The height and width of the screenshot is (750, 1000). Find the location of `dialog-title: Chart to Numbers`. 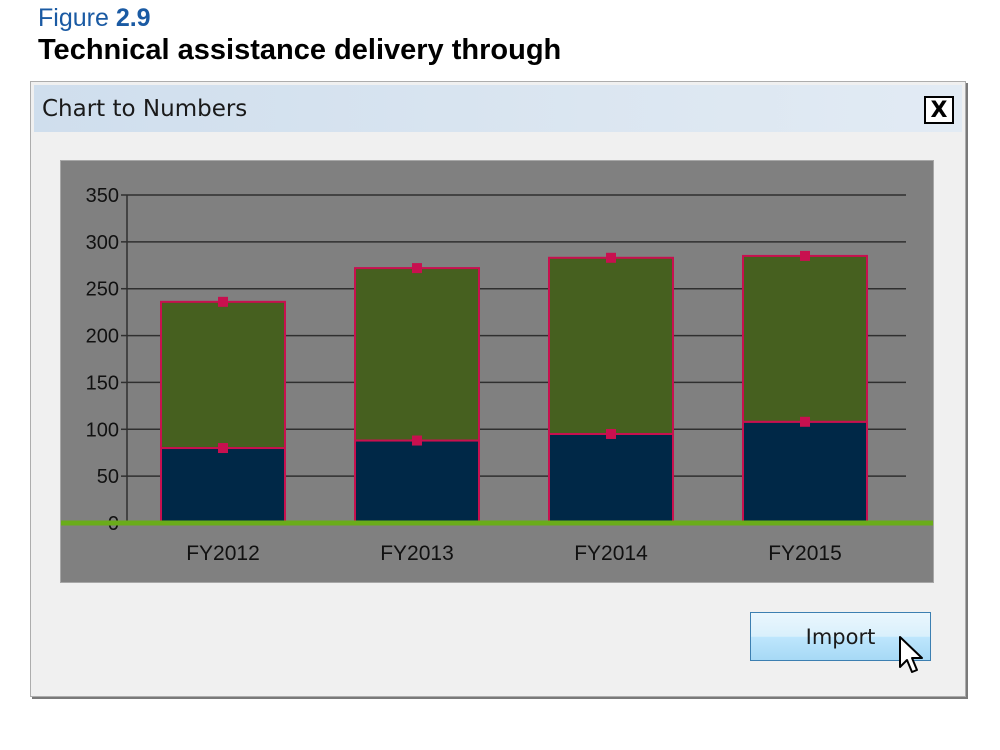

dialog-title: Chart to Numbers is located at coordinates (145, 109).